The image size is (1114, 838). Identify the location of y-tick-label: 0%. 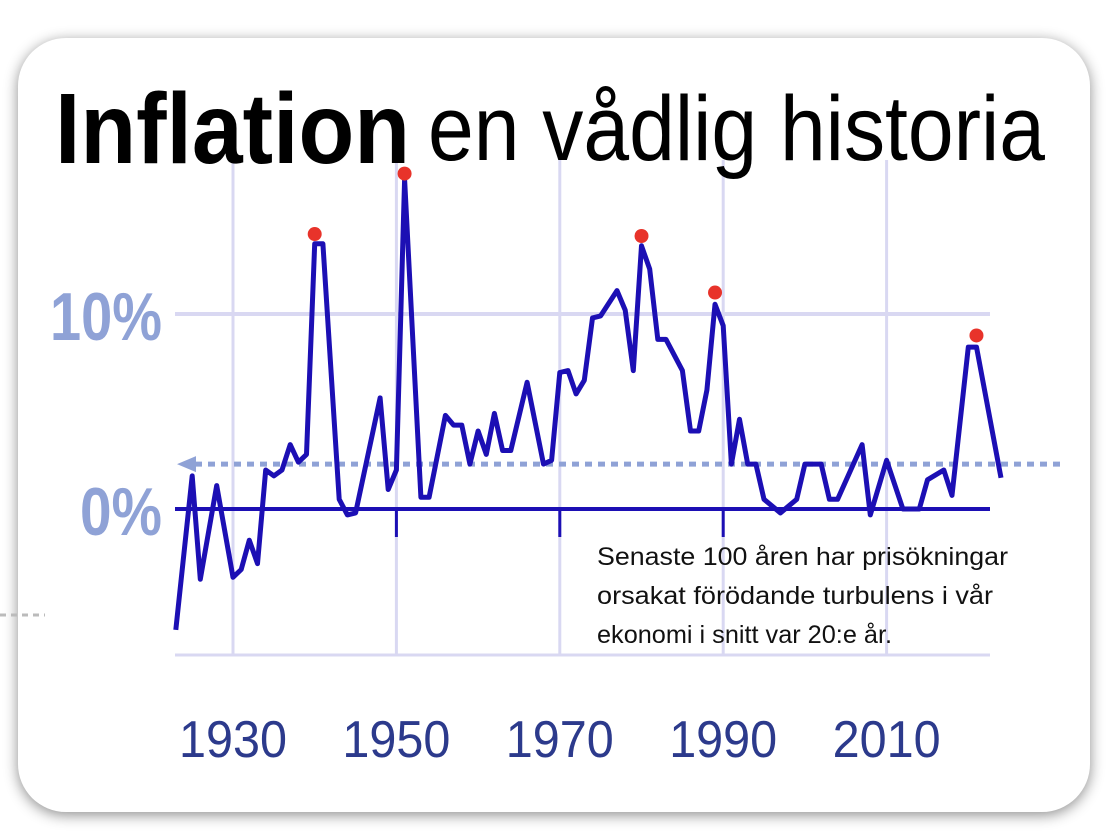
(121, 512).